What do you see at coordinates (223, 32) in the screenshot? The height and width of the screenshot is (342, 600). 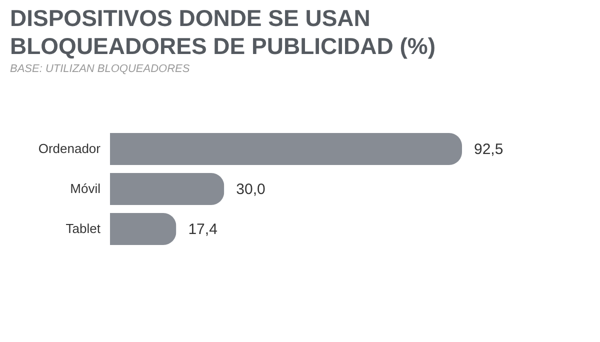 I see `chart-title: DISPOSITIVOS DONDE SE USAN BLOQUEADORES DE PUBLICIDAD (%)` at bounding box center [223, 32].